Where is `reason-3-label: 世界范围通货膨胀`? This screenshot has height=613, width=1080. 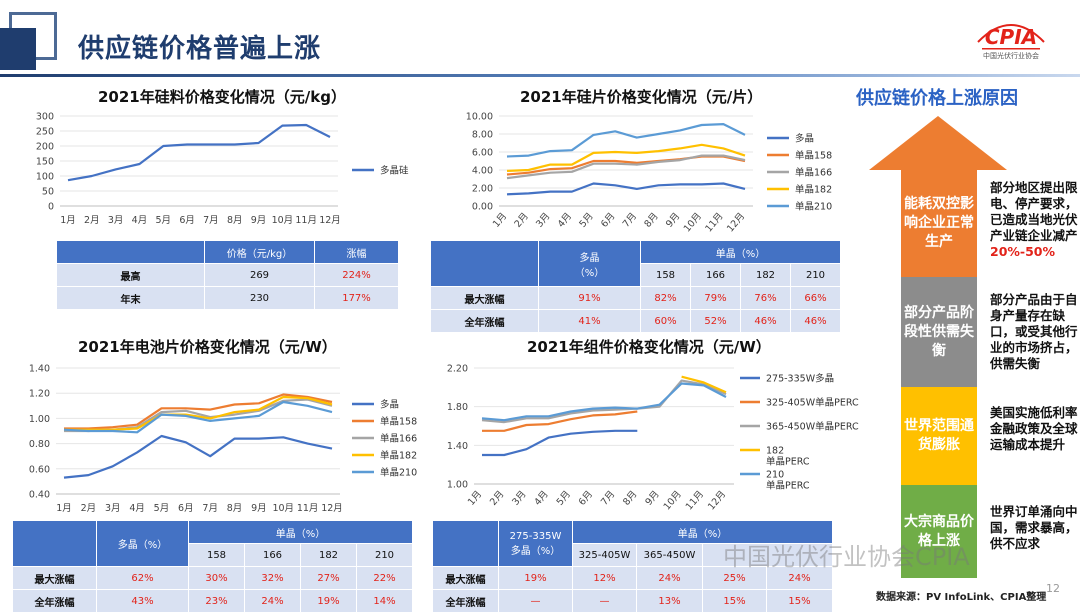
reason-3-label: 世界范围通货膨胀 is located at coordinates (939, 436).